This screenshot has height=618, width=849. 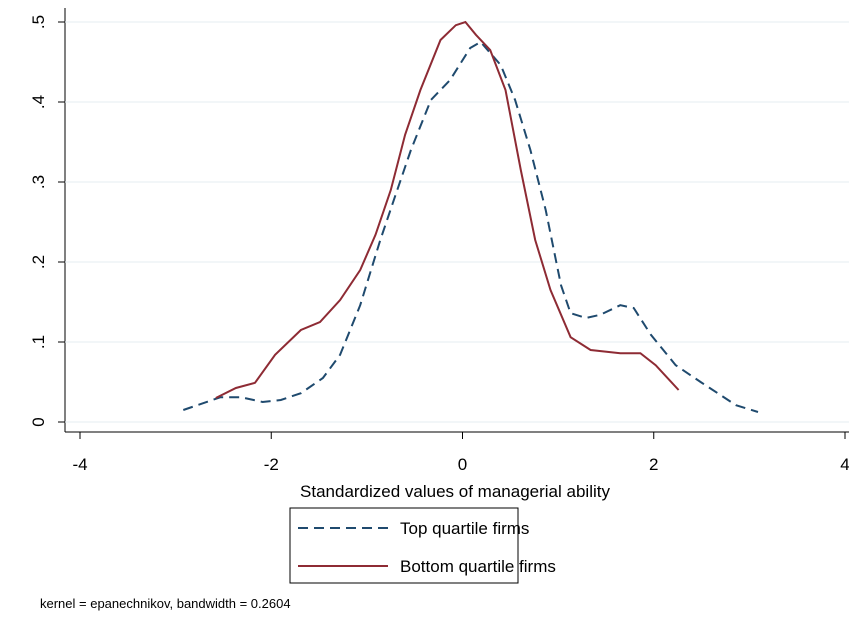 What do you see at coordinates (38, 182) in the screenshot?
I see `y-tick-label: .3` at bounding box center [38, 182].